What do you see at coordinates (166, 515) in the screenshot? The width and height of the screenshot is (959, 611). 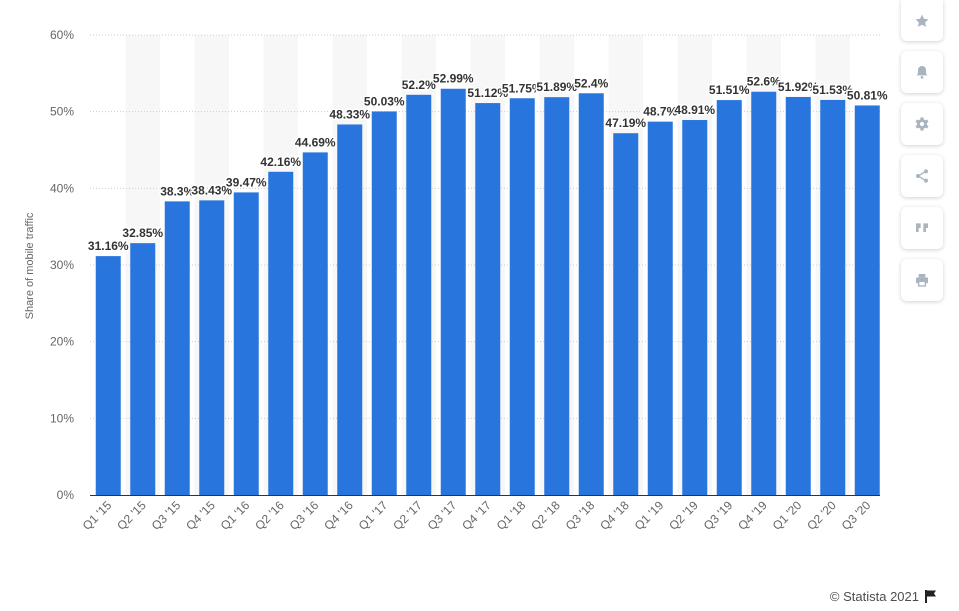 I see `x-tick-label: Q3 '15` at bounding box center [166, 515].